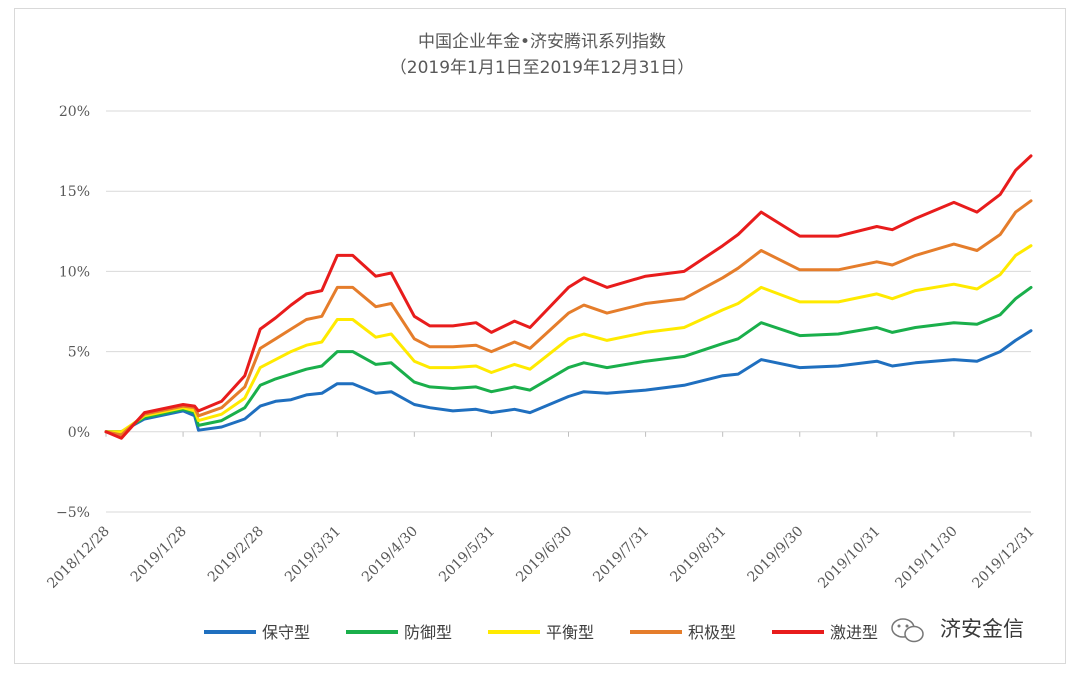 The image size is (1080, 673). What do you see at coordinates (73, 513) in the screenshot?
I see `y-tick-label: −5%` at bounding box center [73, 513].